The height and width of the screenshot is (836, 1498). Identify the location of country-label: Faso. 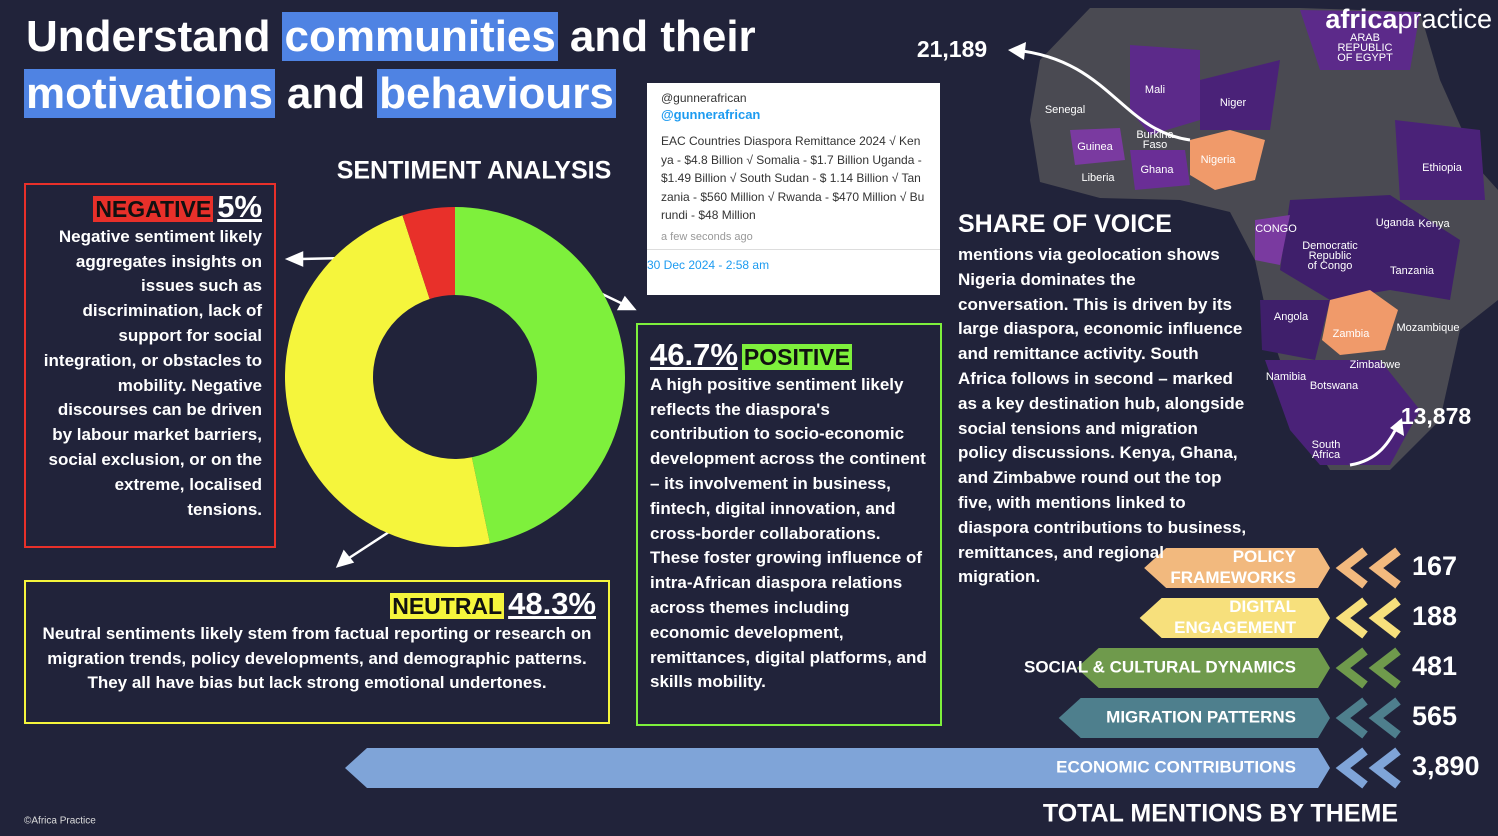
(1155, 145).